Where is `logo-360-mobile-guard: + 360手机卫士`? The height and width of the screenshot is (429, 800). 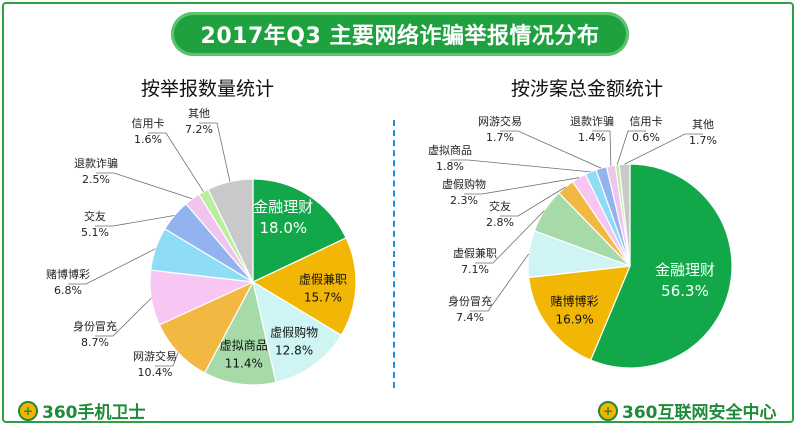
logo-360-mobile-guard: + 360手机卫士 is located at coordinates (82, 410).